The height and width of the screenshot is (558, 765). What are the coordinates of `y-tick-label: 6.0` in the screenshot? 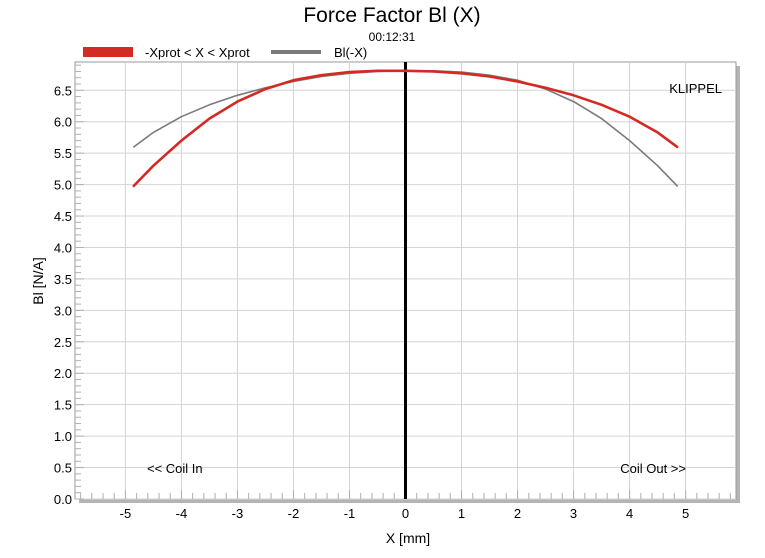 It's located at (63, 122).